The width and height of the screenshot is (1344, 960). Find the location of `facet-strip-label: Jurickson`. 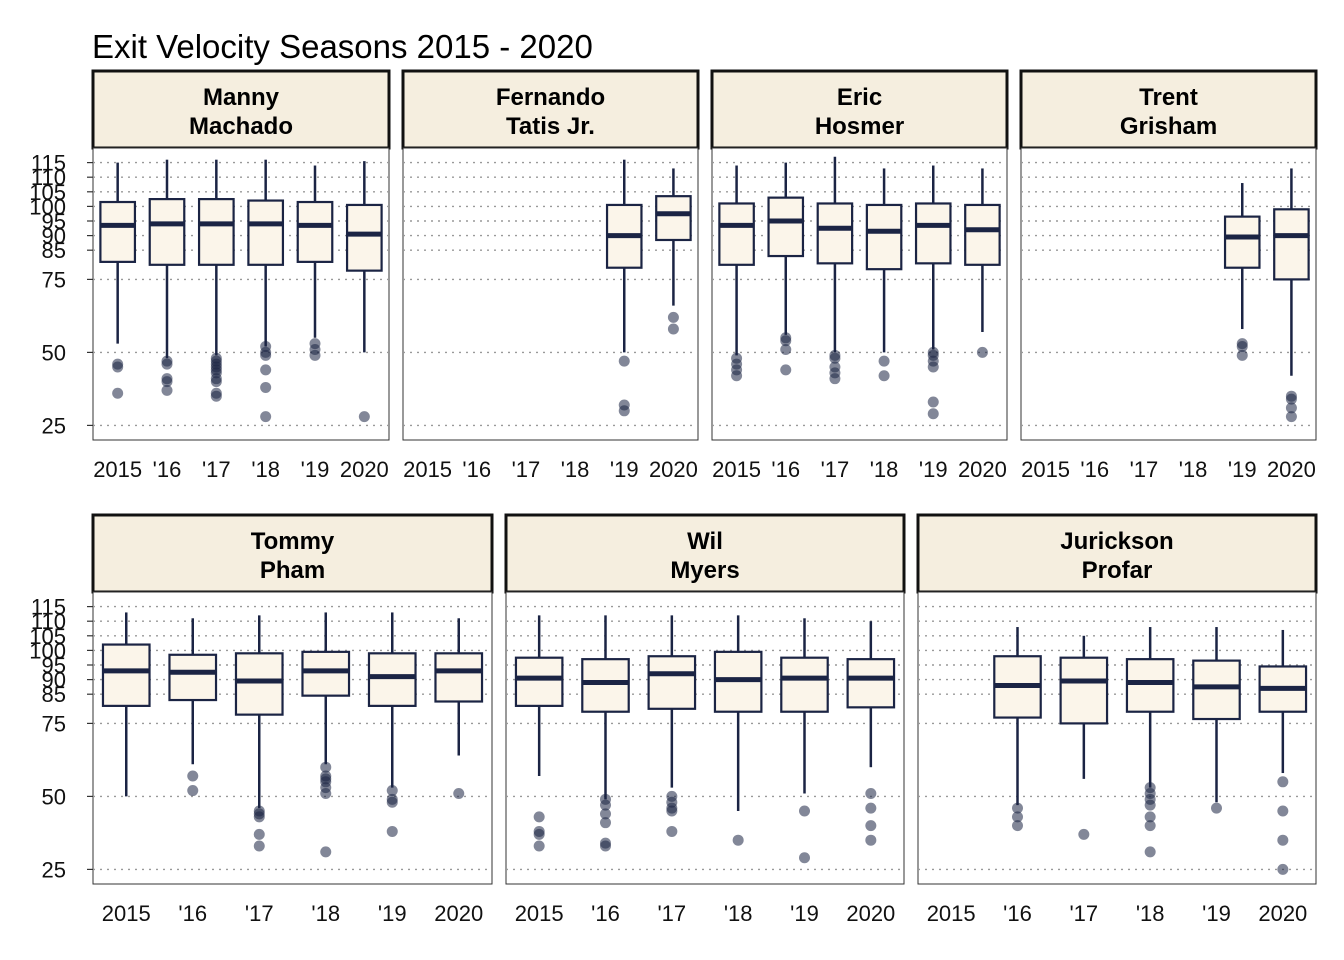

facet-strip-label: Jurickson is located at coordinates (1116, 541).